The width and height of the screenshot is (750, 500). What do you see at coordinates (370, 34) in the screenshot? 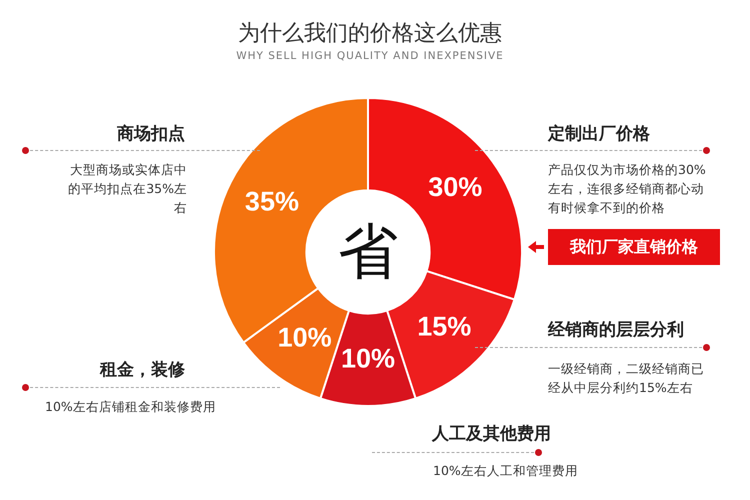
I see `chart-title: 为什么我们的价格这么优惠` at bounding box center [370, 34].